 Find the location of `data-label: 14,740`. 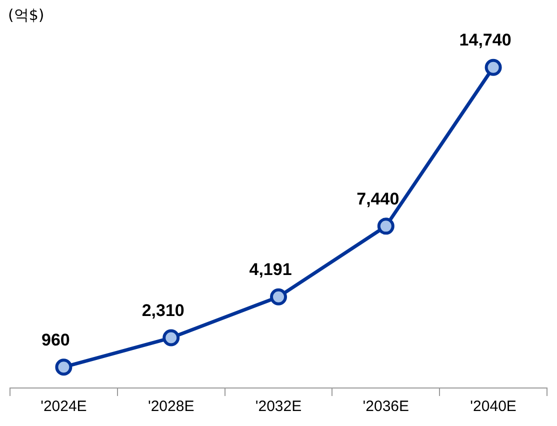

data-label: 14,740 is located at coordinates (485, 40).